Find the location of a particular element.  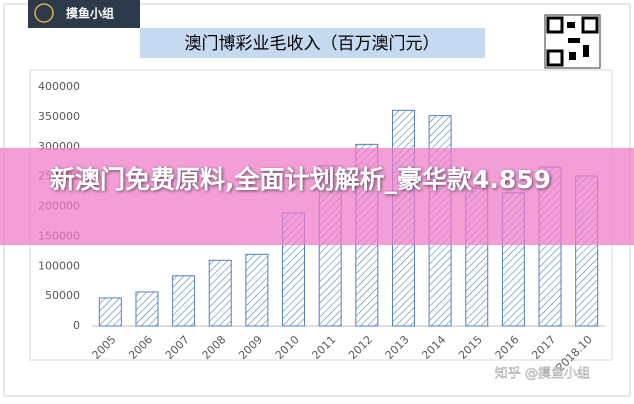

logo-text: 摸鱼小组 is located at coordinates (90, 13).